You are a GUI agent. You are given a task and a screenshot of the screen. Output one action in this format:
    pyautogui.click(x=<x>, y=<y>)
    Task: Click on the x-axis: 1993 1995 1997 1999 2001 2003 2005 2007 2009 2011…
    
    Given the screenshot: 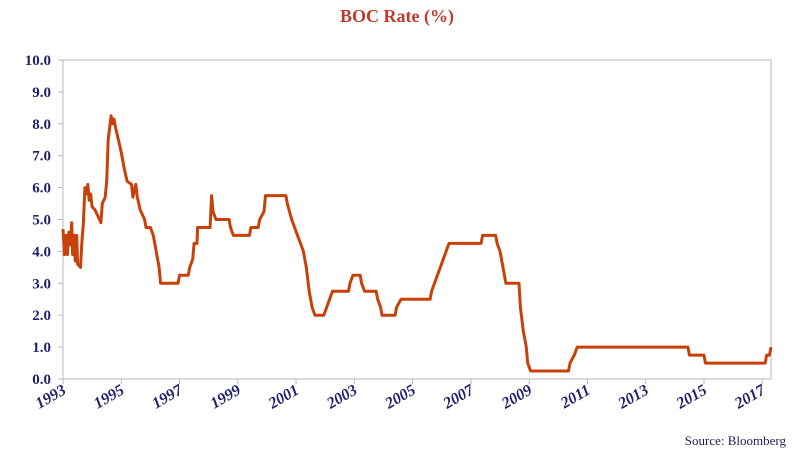 What is the action you would take?
    pyautogui.click(x=401, y=396)
    